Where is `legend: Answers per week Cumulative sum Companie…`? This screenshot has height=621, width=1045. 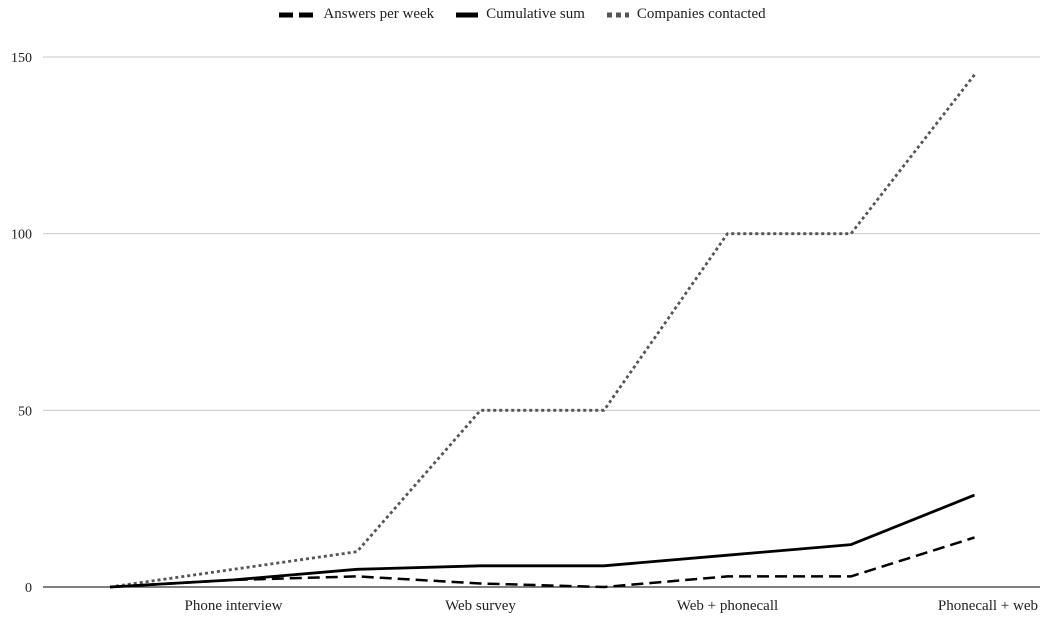
legend: Answers per week Cumulative sum Companie… is located at coordinates (522, 14).